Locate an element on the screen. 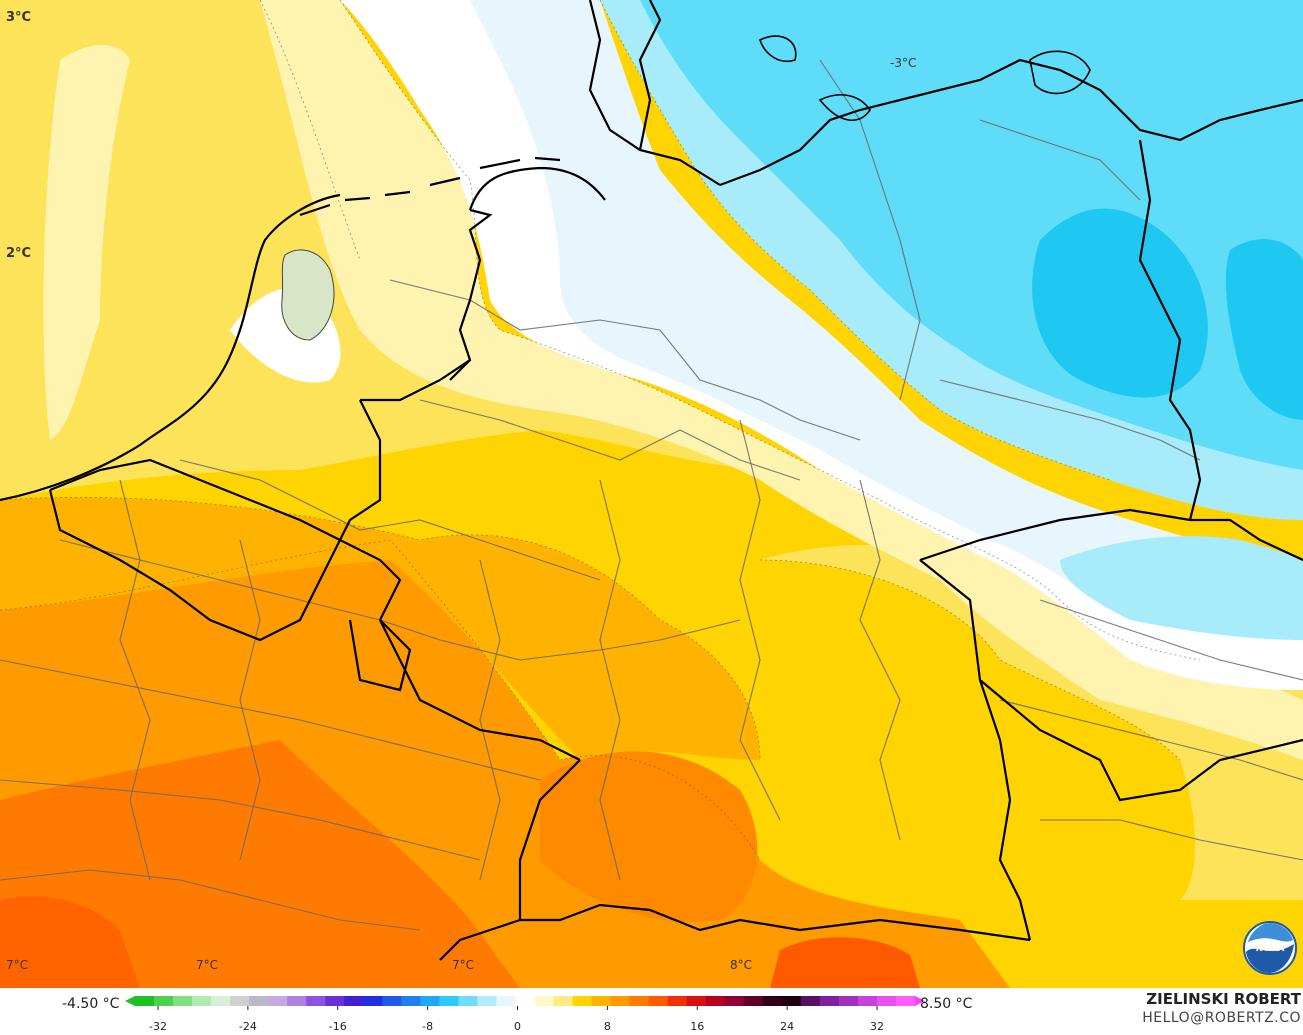  colorbar-tick-label: -24 is located at coordinates (248, 1026).